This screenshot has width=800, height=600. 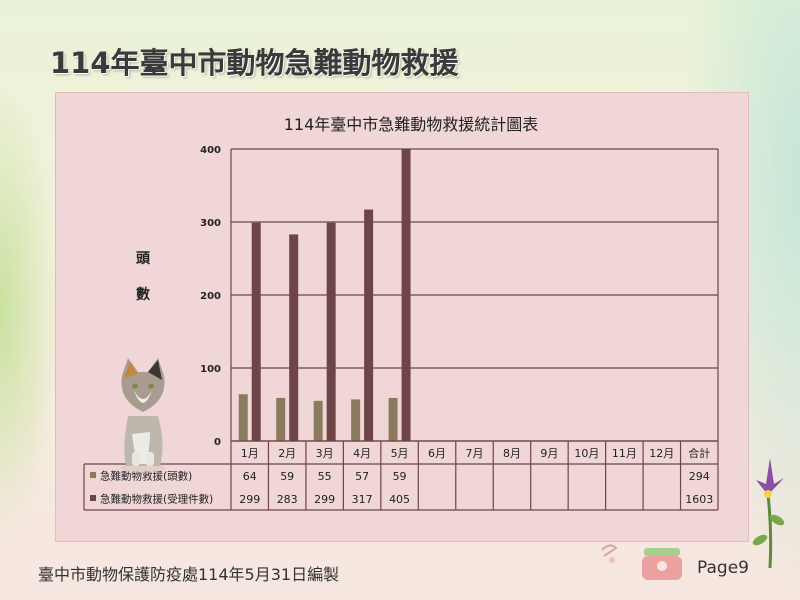 What do you see at coordinates (362, 499) in the screenshot?
I see `data-value: 317` at bounding box center [362, 499].